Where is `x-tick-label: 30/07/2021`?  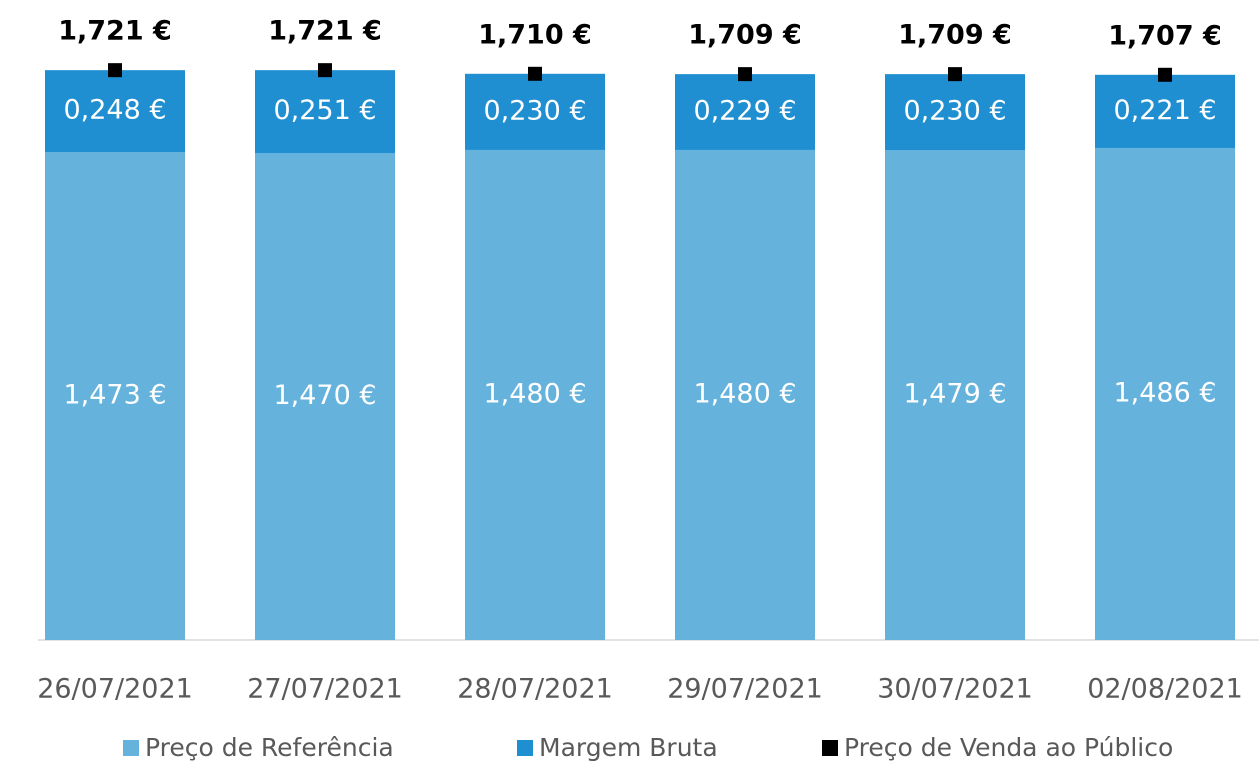 x-tick-label: 30/07/2021 is located at coordinates (955, 689).